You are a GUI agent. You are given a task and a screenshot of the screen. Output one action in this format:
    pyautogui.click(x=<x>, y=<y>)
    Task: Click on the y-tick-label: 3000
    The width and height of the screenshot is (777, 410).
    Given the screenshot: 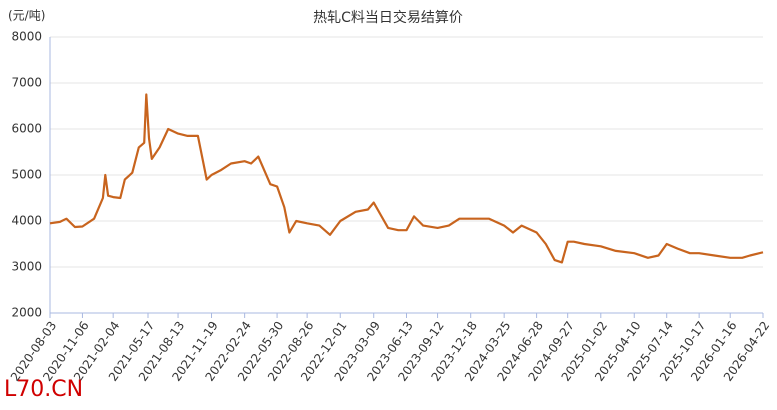 What is the action you would take?
    pyautogui.click(x=26, y=267)
    